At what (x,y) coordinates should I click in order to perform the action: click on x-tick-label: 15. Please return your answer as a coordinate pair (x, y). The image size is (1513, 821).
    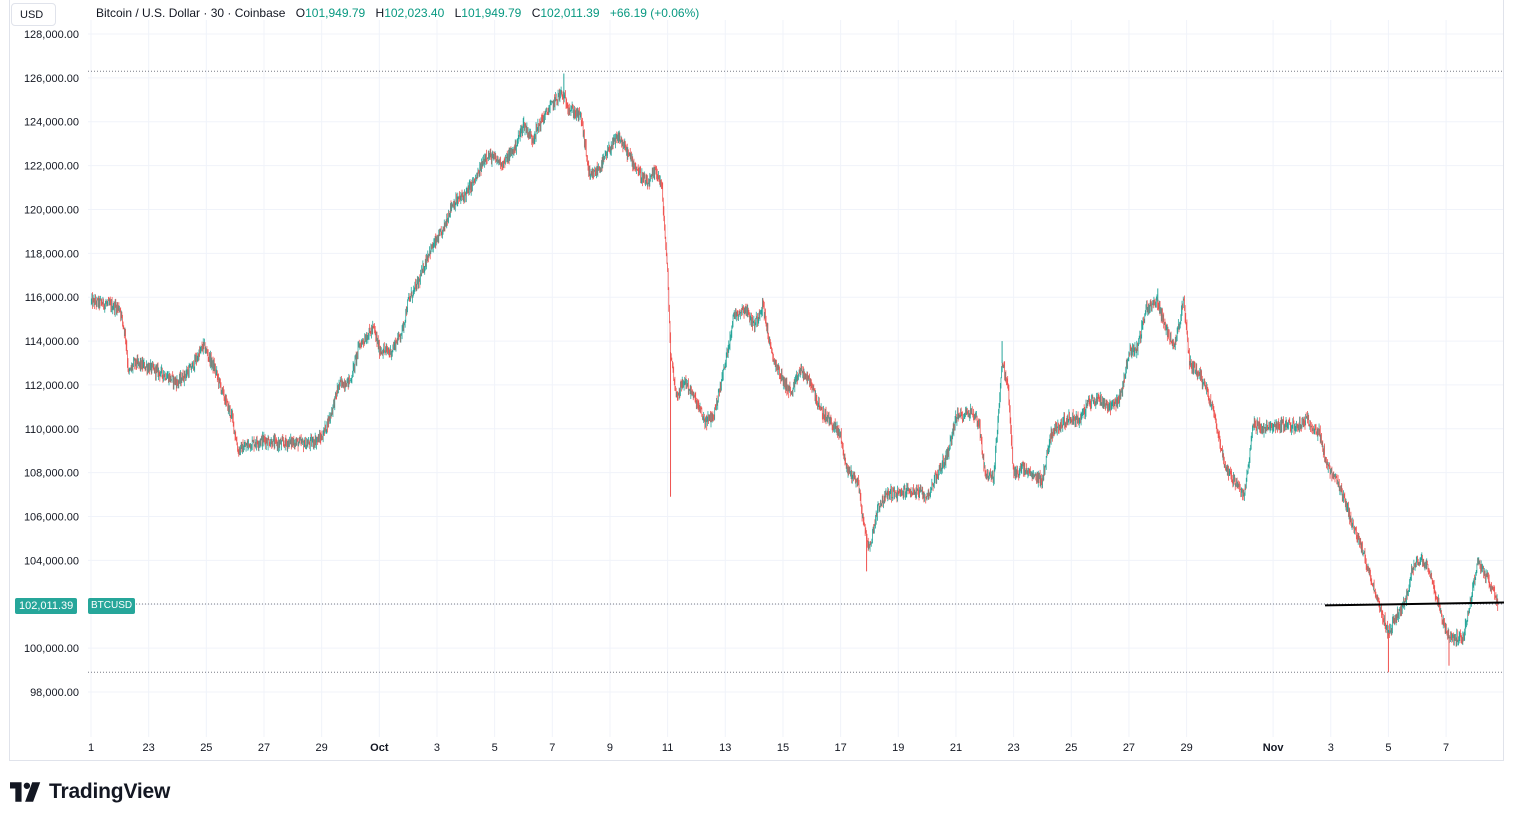
    Looking at the image, I should click on (783, 748).